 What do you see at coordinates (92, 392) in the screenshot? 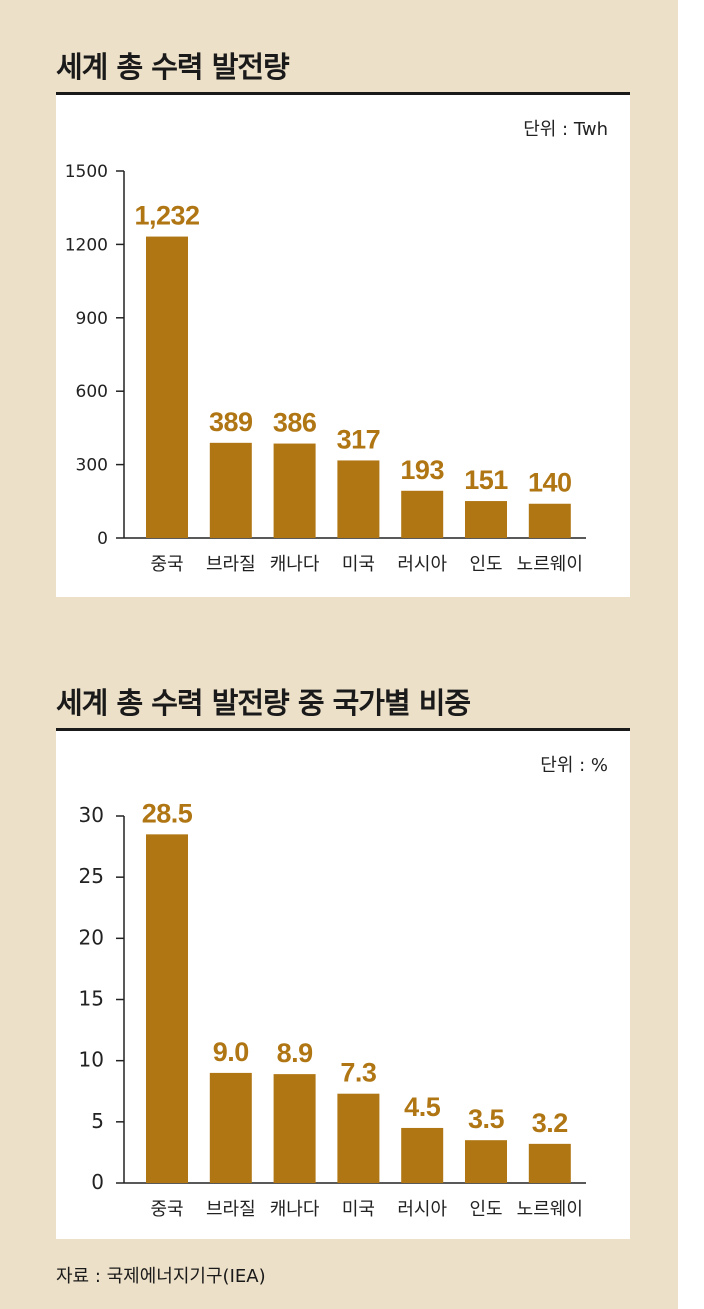
I see `chart1-y-tick-label: 600` at bounding box center [92, 392].